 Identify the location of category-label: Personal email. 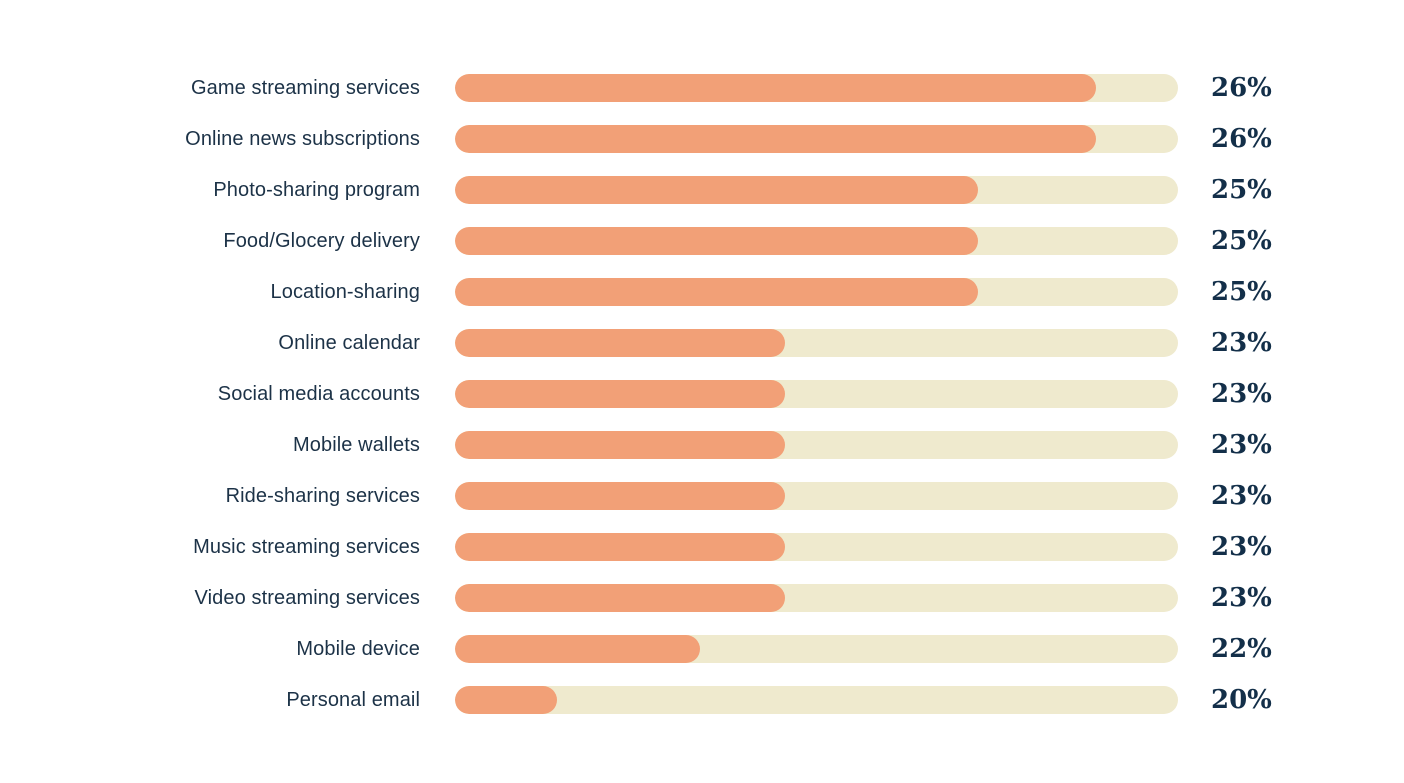
(353, 700).